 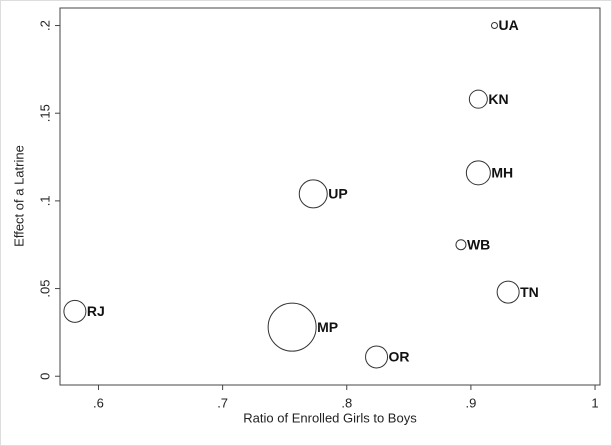 What do you see at coordinates (502, 173) in the screenshot?
I see `point-label: MH` at bounding box center [502, 173].